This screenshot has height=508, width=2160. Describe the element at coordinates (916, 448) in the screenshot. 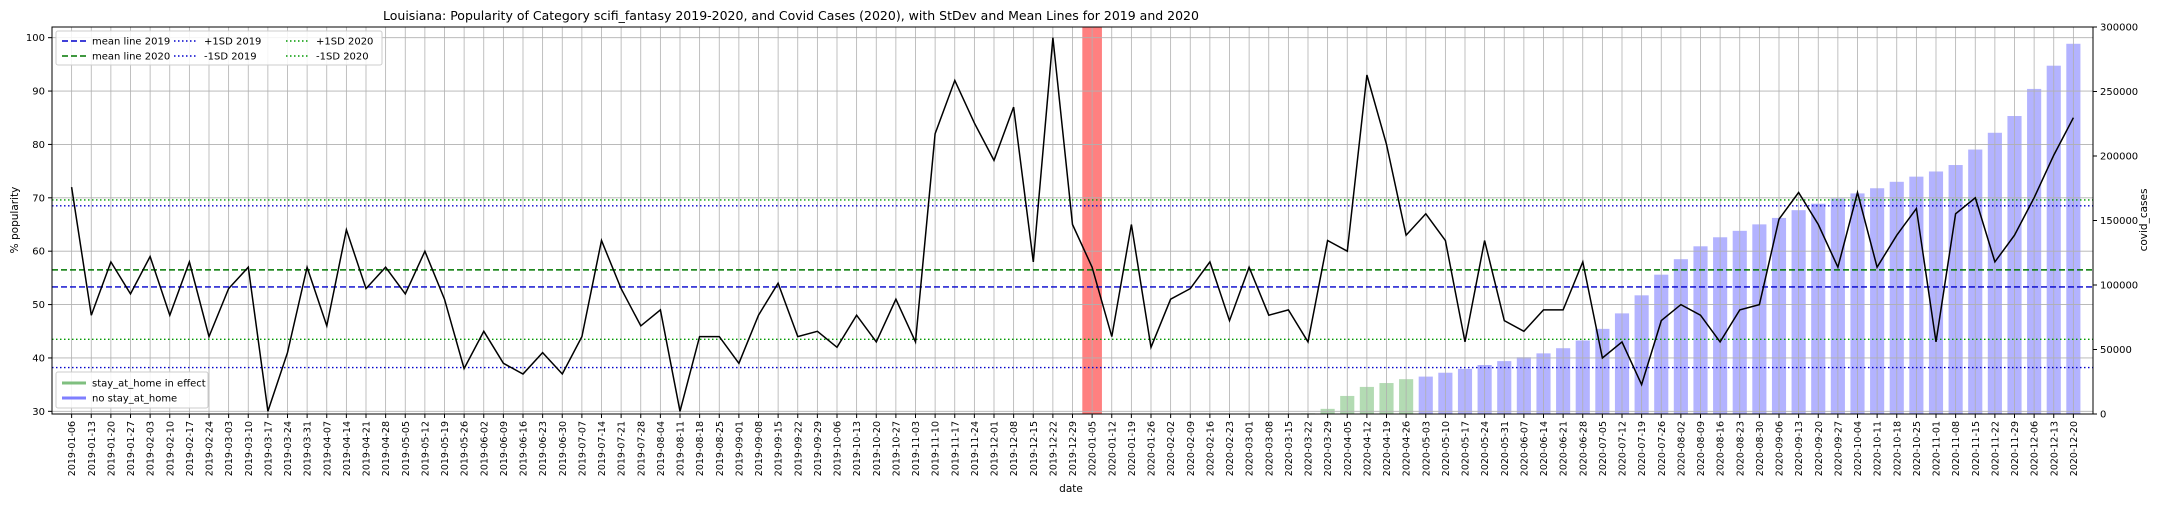

I see `x-tick-label: 2019-11-03` at that location.